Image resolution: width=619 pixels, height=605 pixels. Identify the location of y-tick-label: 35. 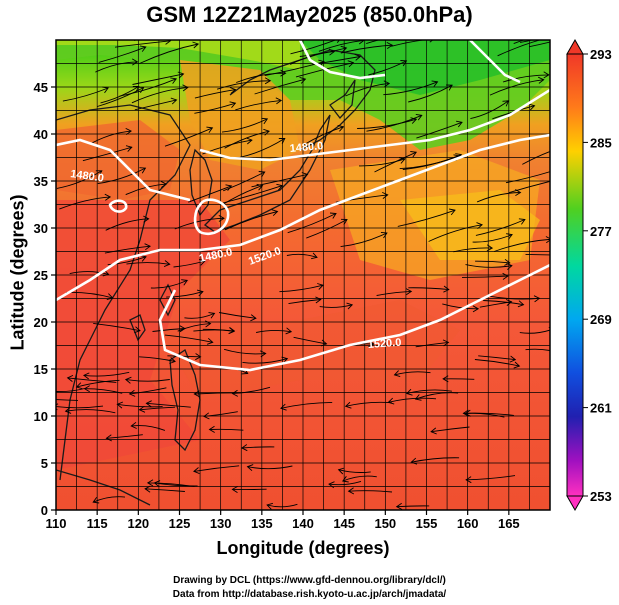
(41, 181).